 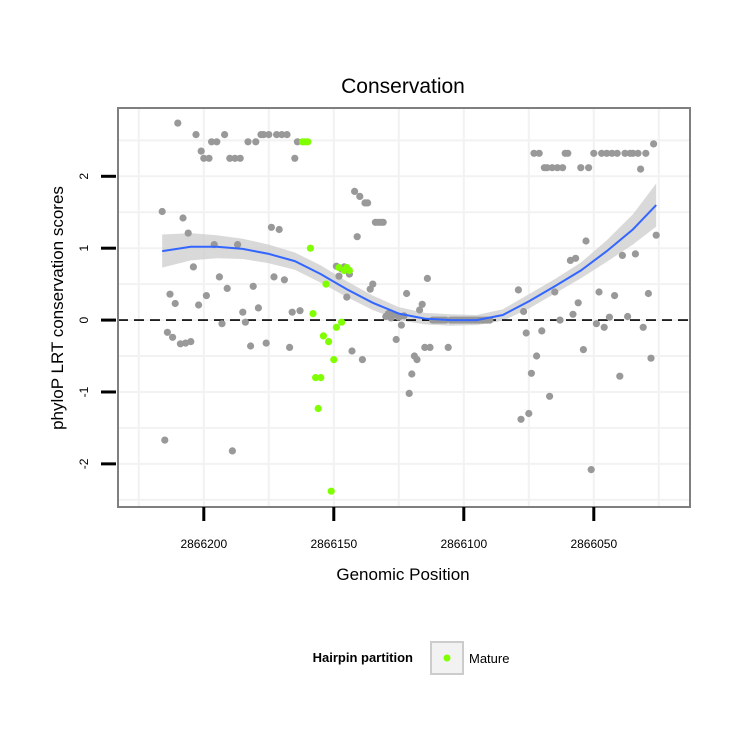 I want to click on y-tick-label: -1, so click(x=84, y=391).